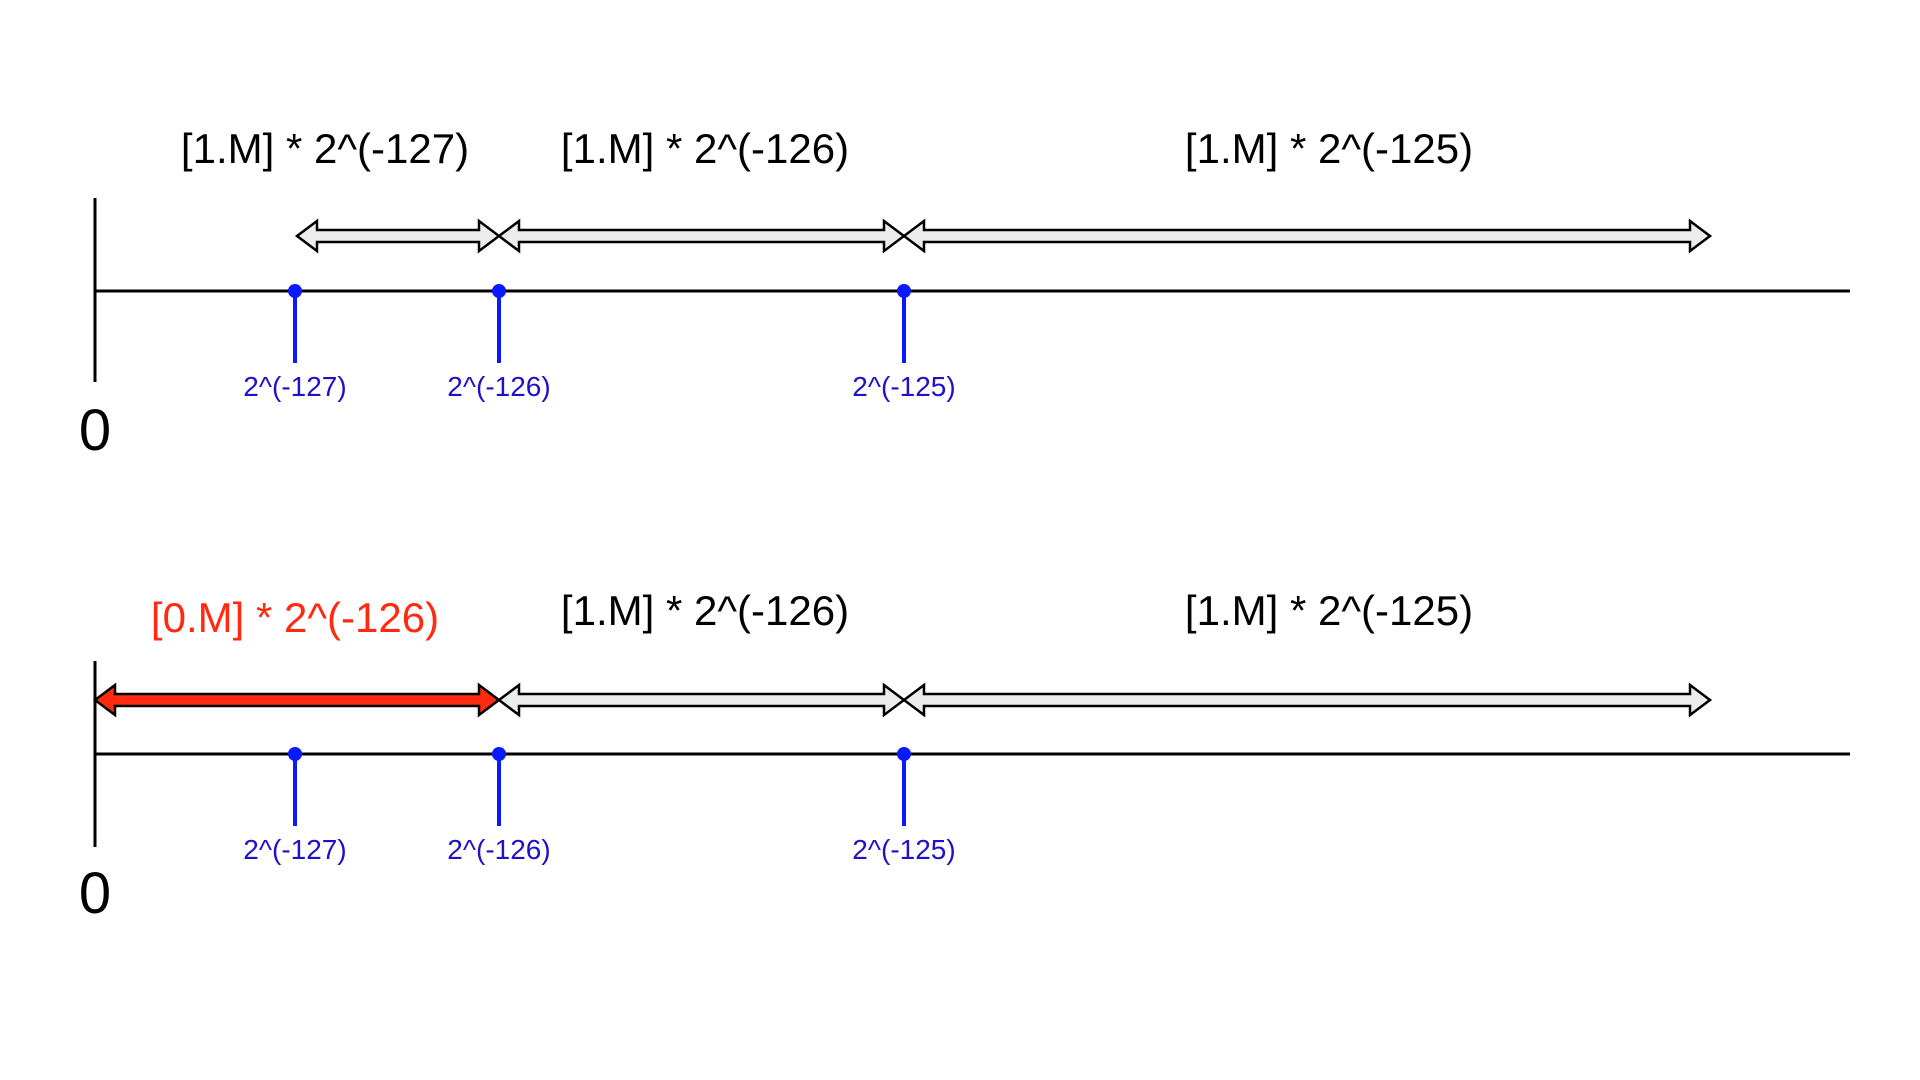  I want to click on denormal-range-label: [0.M] * 2^(-126), so click(295, 617).